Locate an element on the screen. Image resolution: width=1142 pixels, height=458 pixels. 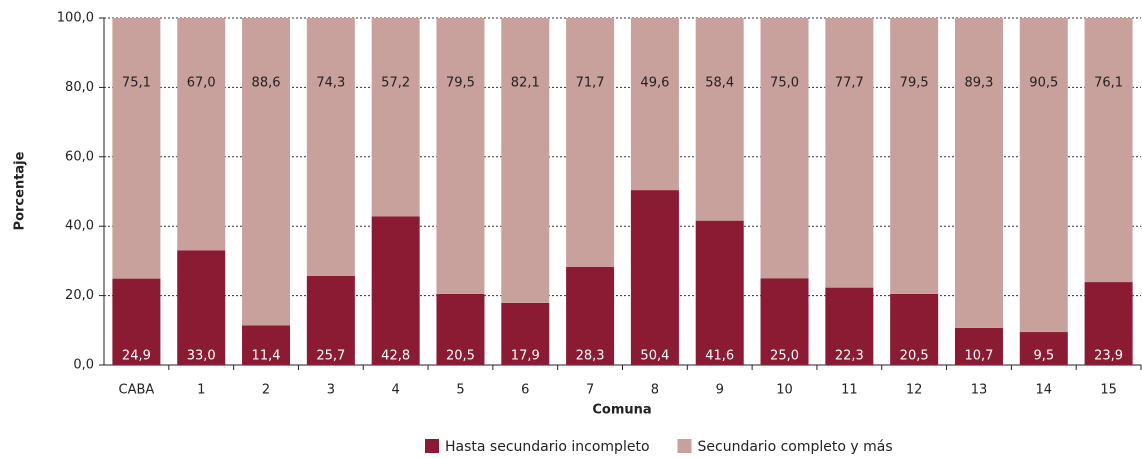
legend-label: Hasta secundario incompleto is located at coordinates (547, 447).